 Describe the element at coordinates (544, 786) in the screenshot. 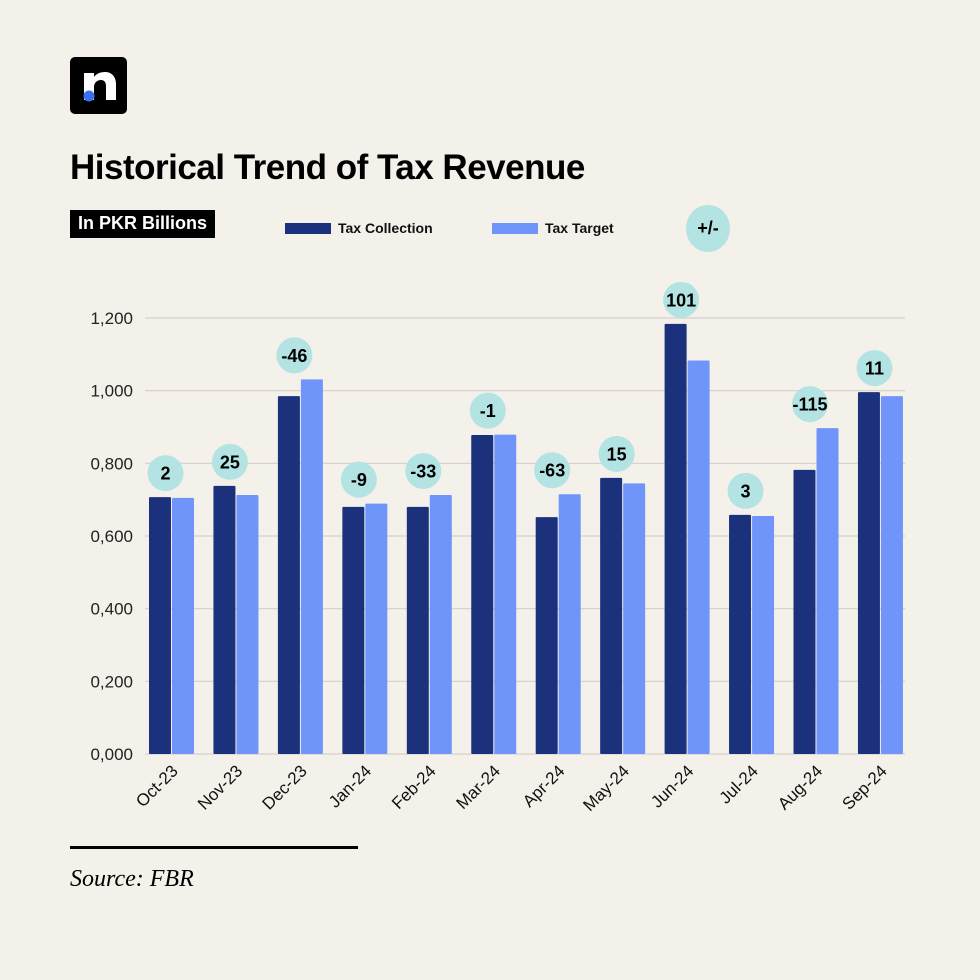

I see `x-tick-label: Apr-24` at that location.